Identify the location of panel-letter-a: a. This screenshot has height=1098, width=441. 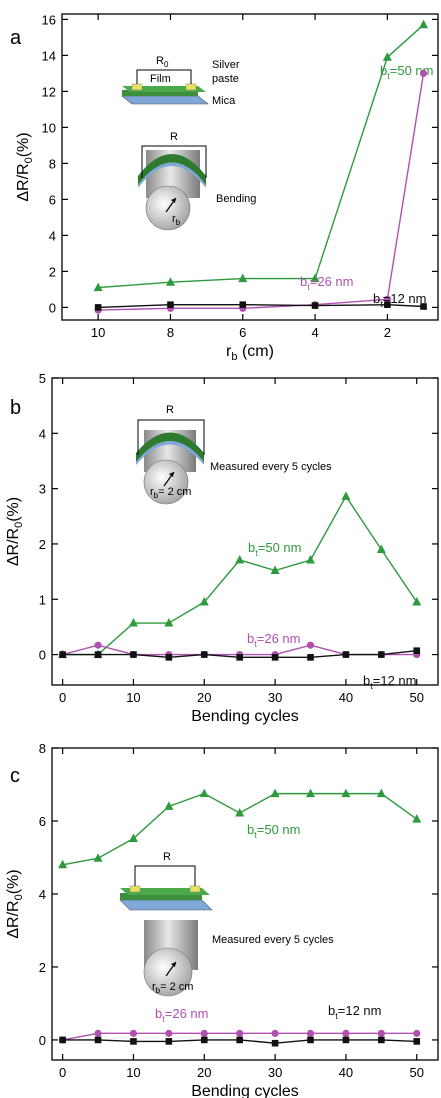
(16, 38).